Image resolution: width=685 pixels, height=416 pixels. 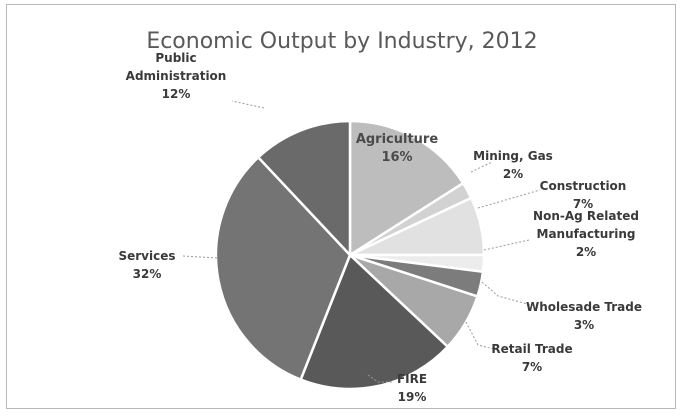 What do you see at coordinates (482, 336) in the screenshot?
I see `leader-line-retail-trade` at bounding box center [482, 336].